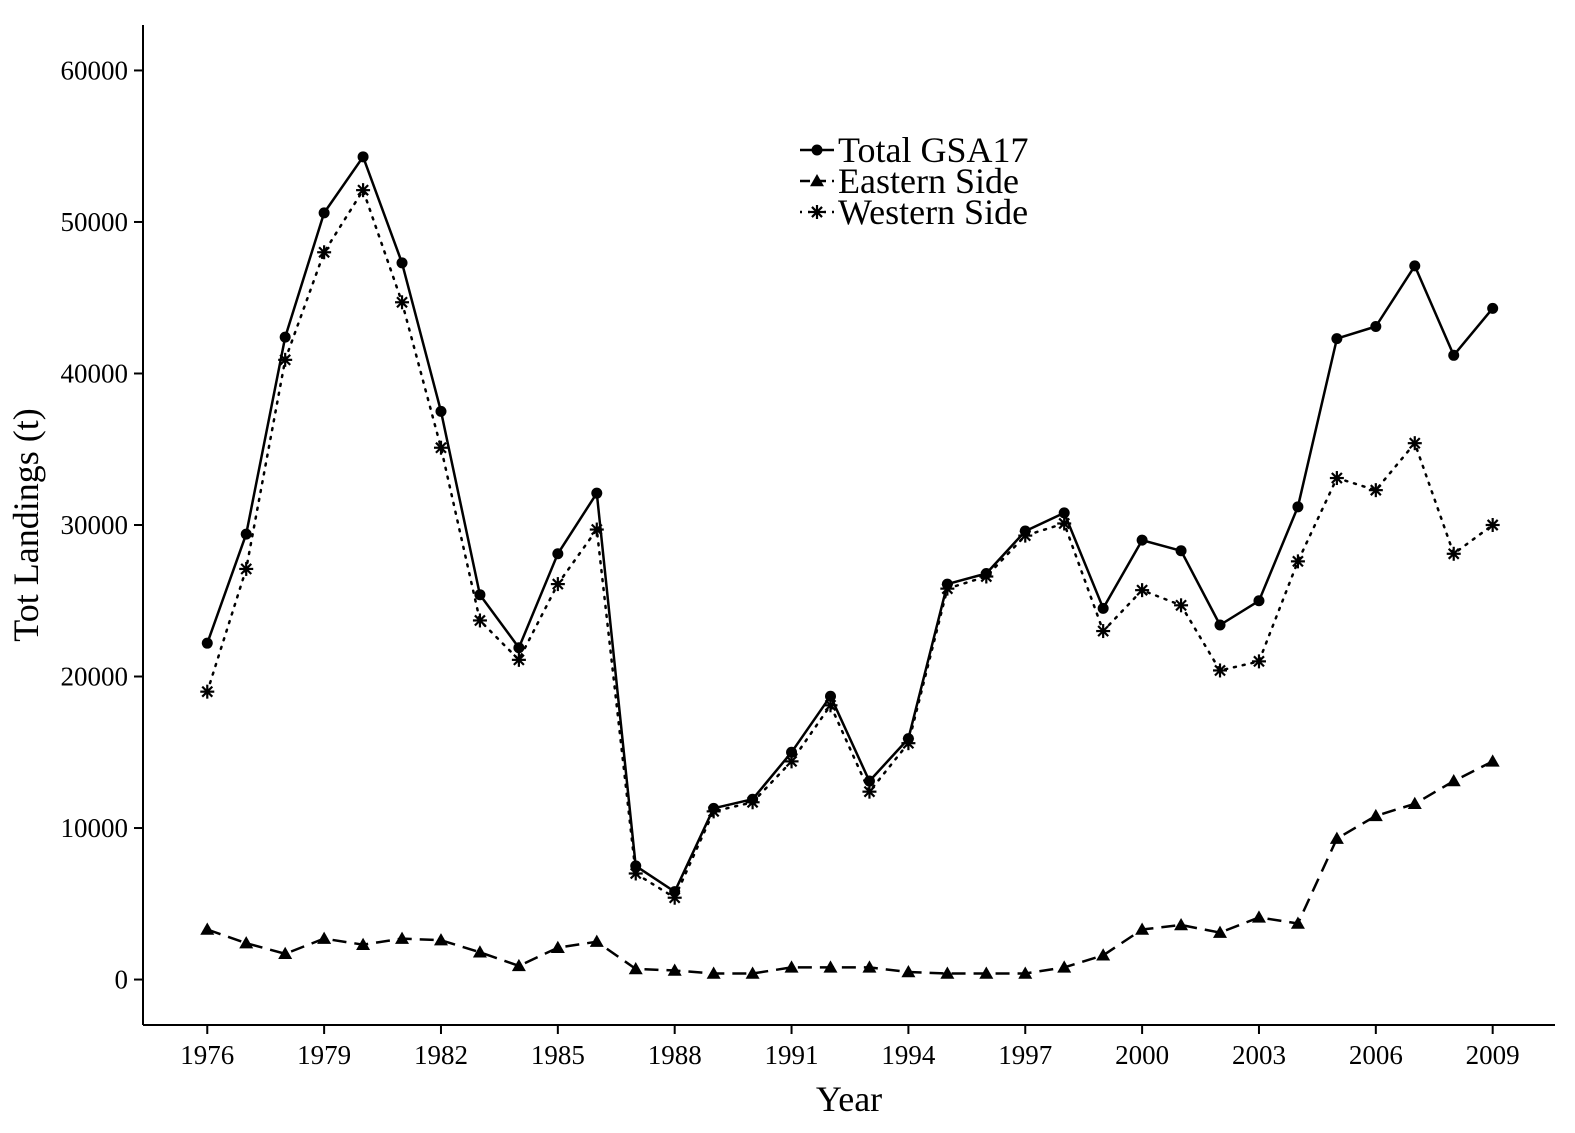  Describe the element at coordinates (933, 150) in the screenshot. I see `legend-label: Total GSA17` at that location.